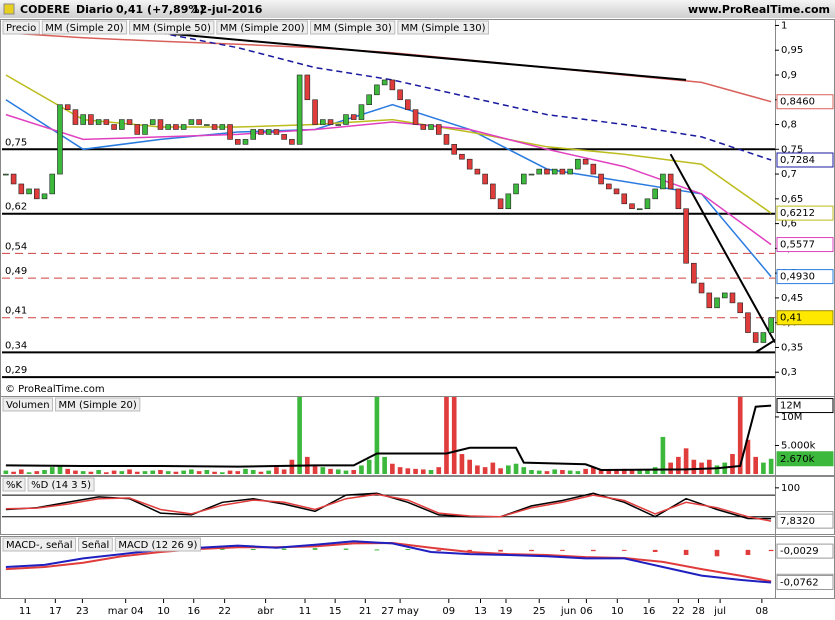  What do you see at coordinates (82, 611) in the screenshot?
I see `x-tick-label: 23` at bounding box center [82, 611].